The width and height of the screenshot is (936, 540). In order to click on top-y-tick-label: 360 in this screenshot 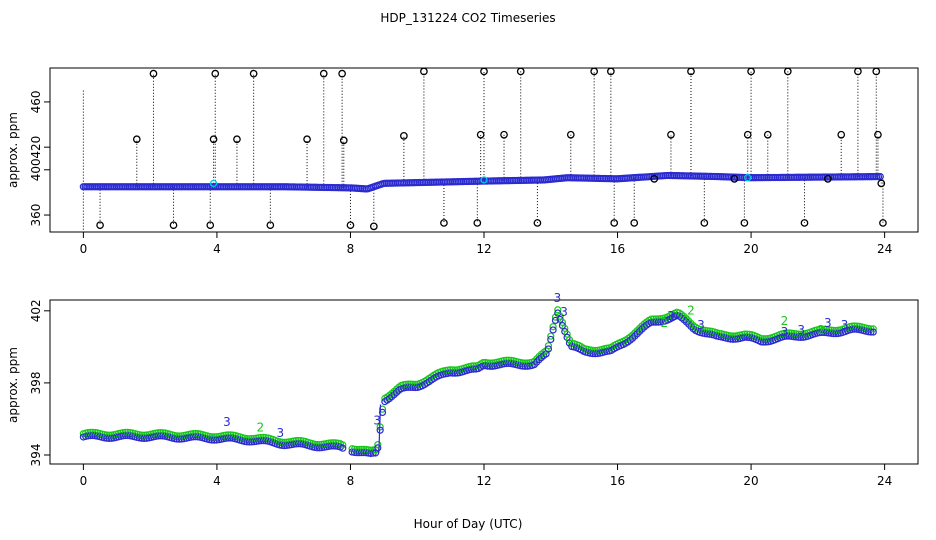, I will do `click(36, 215)`.